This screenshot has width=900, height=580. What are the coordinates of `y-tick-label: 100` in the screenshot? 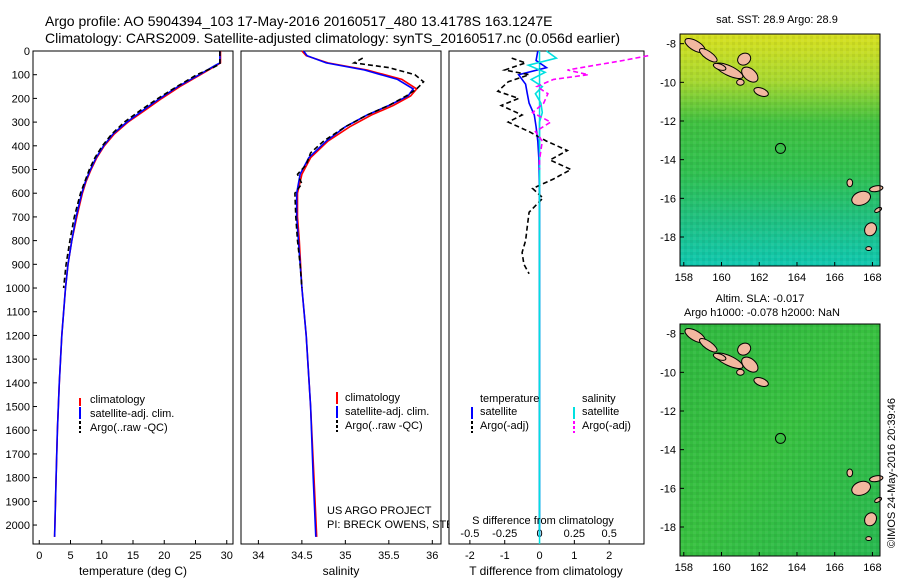 It's located at (21, 76).